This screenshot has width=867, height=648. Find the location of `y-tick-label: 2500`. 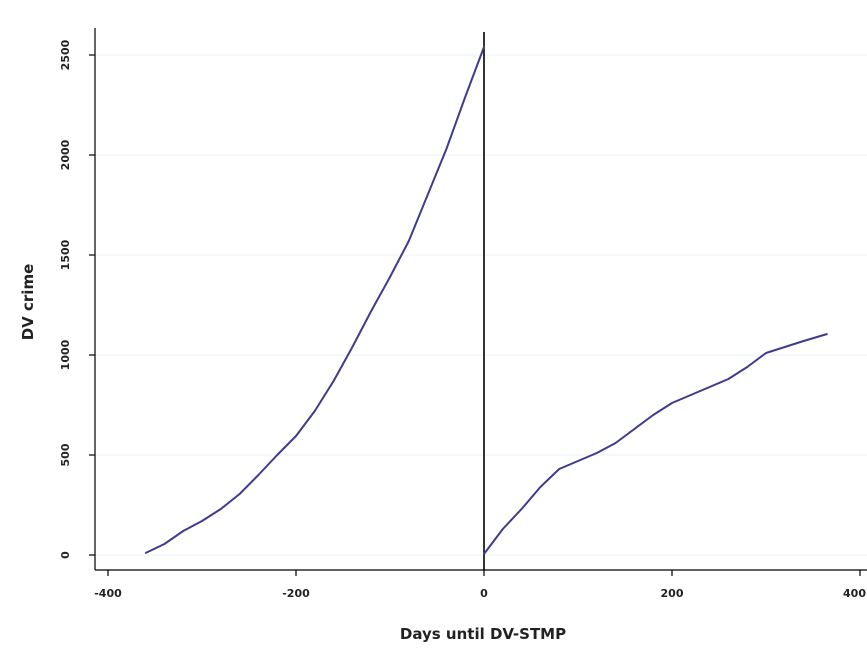

y-tick-label: 2500 is located at coordinates (65, 54).